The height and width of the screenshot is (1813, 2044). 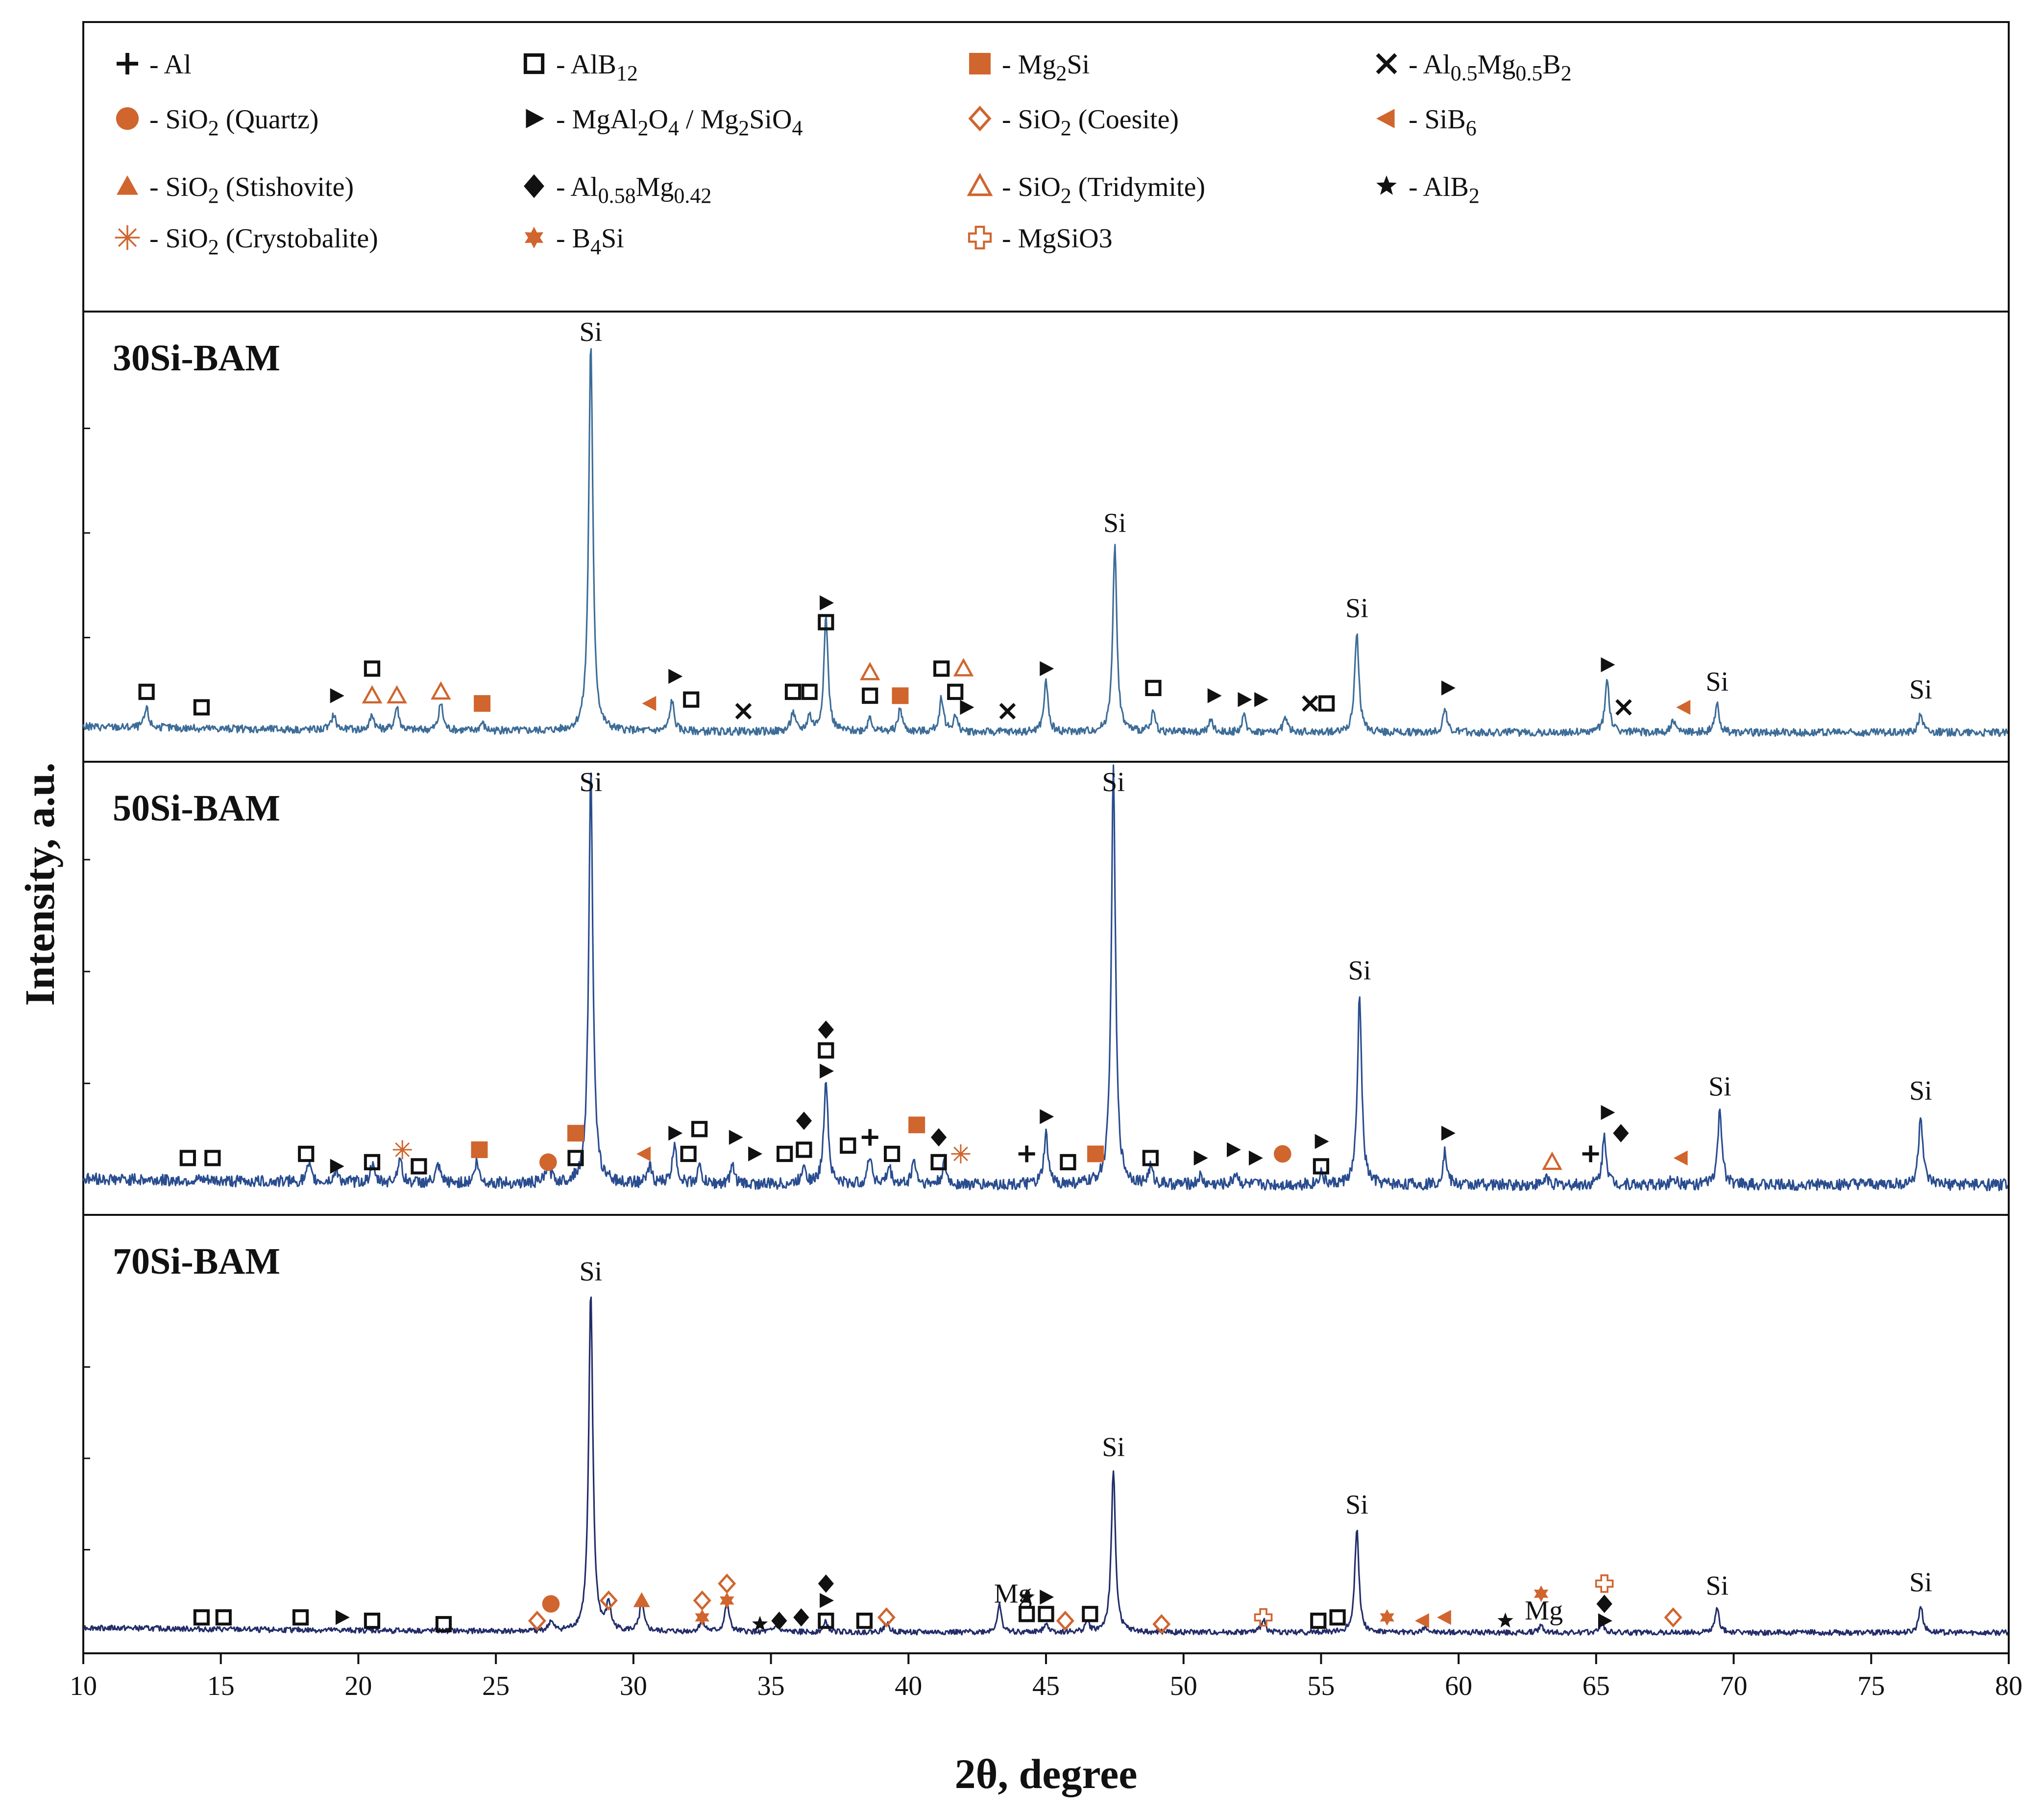 What do you see at coordinates (1079, 64) in the screenshot?
I see `legend-text-part: Si` at bounding box center [1079, 64].